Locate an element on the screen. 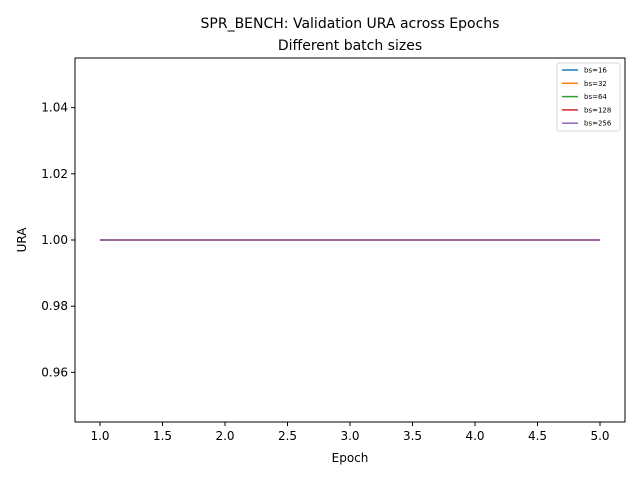 The height and width of the screenshot is (480, 640). y-axis-ticks: 0.96 0.98 1.00 1.02 1.04 is located at coordinates (58, 240).